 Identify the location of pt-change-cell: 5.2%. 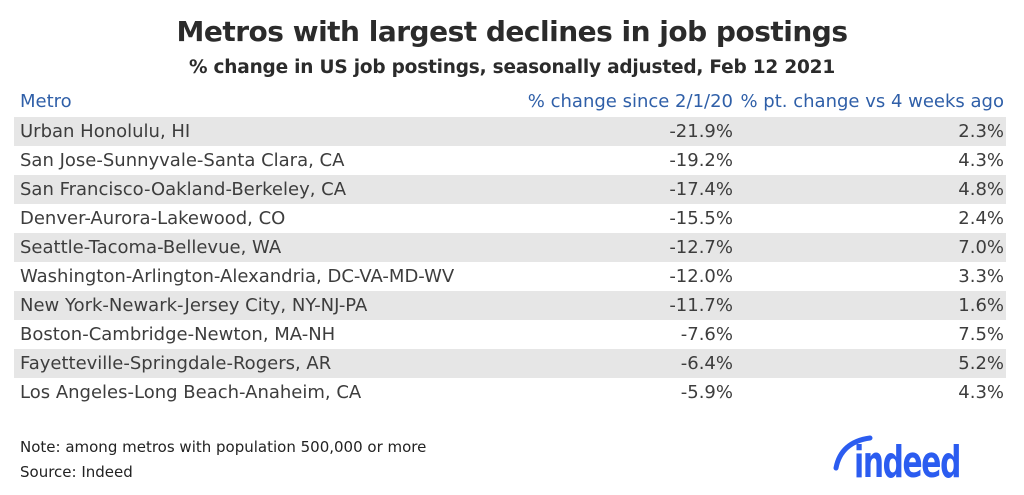
(981, 363).